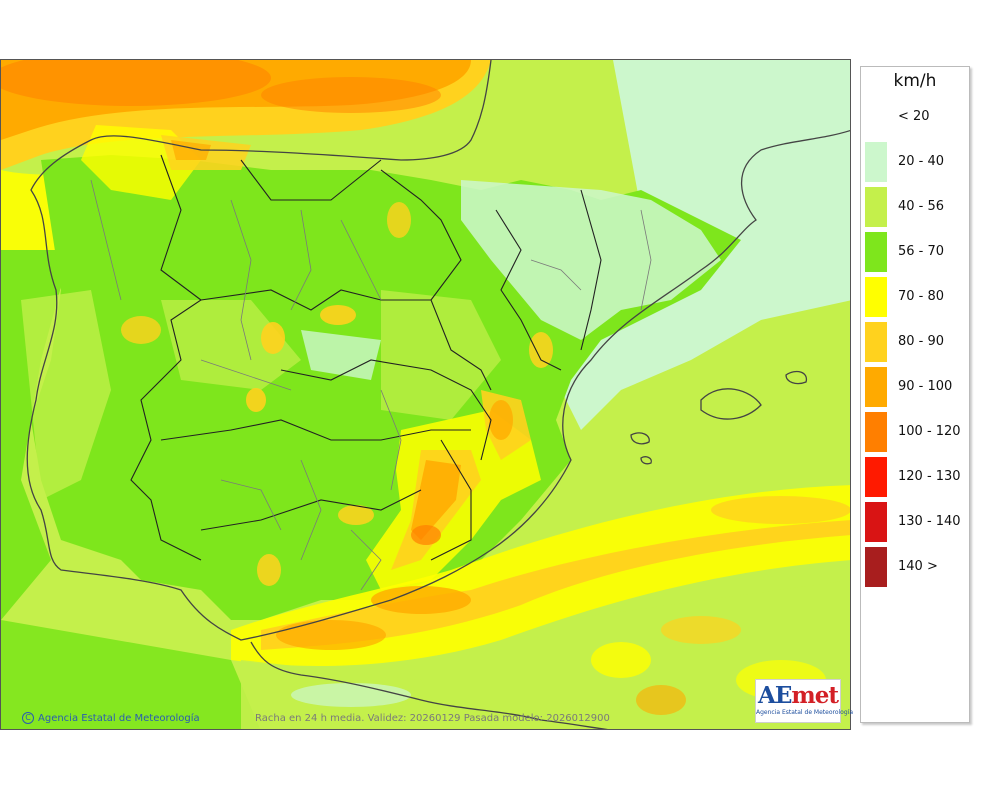 The image size is (1000, 790). What do you see at coordinates (804, 712) in the screenshot?
I see `aemet-logo-subtitle: Agencia Estatal de Meteorología` at bounding box center [804, 712].